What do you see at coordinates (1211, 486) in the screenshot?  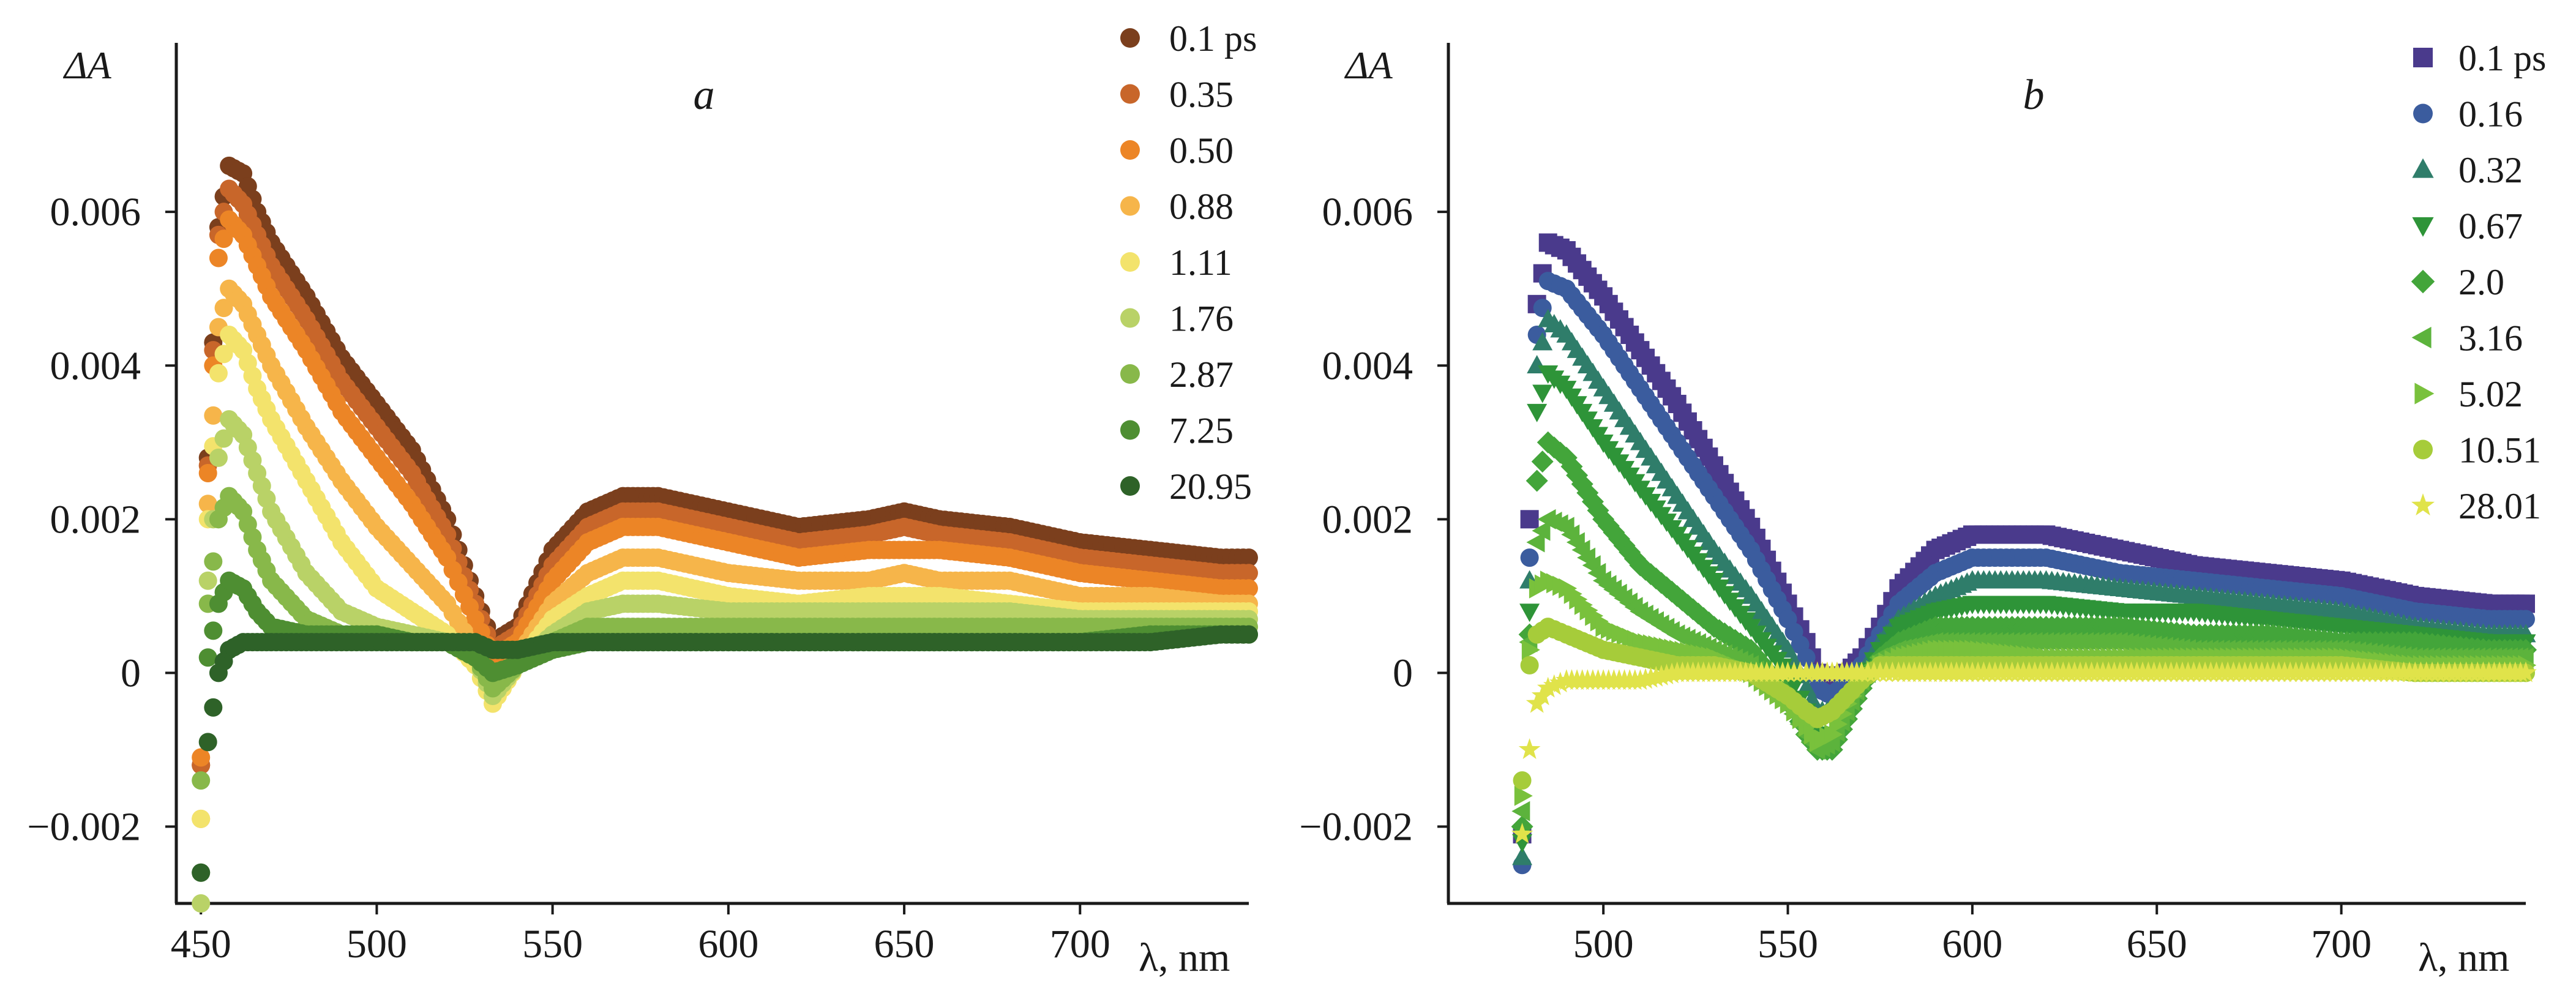 I see `panel-a-legend-label: 20.95` at bounding box center [1211, 486].